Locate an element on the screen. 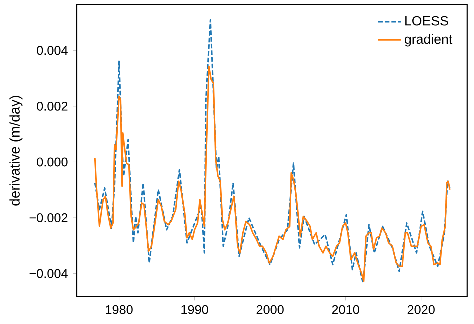 This screenshot has width=474, height=324. legend-label: LOESS is located at coordinates (427, 21).